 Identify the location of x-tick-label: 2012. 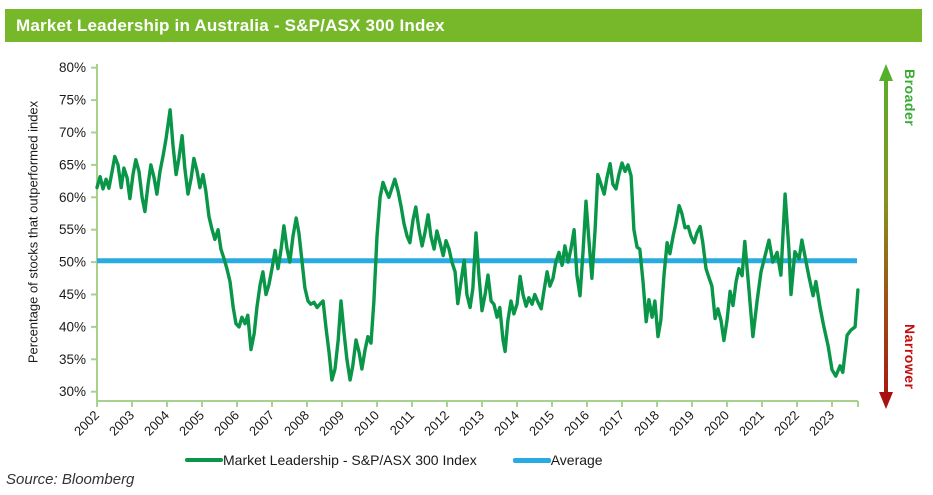
(436, 423).